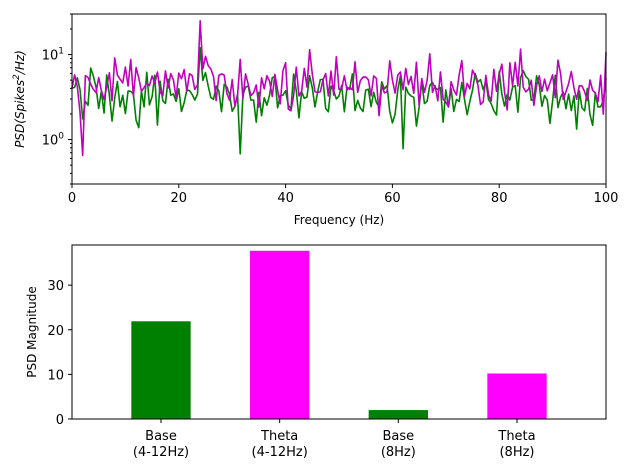 The image size is (630, 469). I want to click on psd-x-tick-label: 40, so click(285, 198).